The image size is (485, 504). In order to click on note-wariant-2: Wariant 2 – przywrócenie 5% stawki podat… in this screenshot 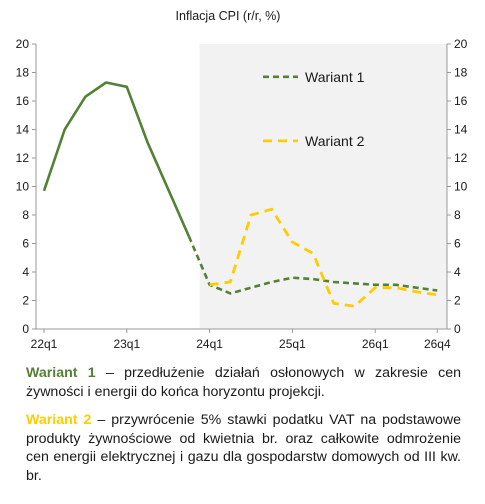, I will do `click(243, 448)`.